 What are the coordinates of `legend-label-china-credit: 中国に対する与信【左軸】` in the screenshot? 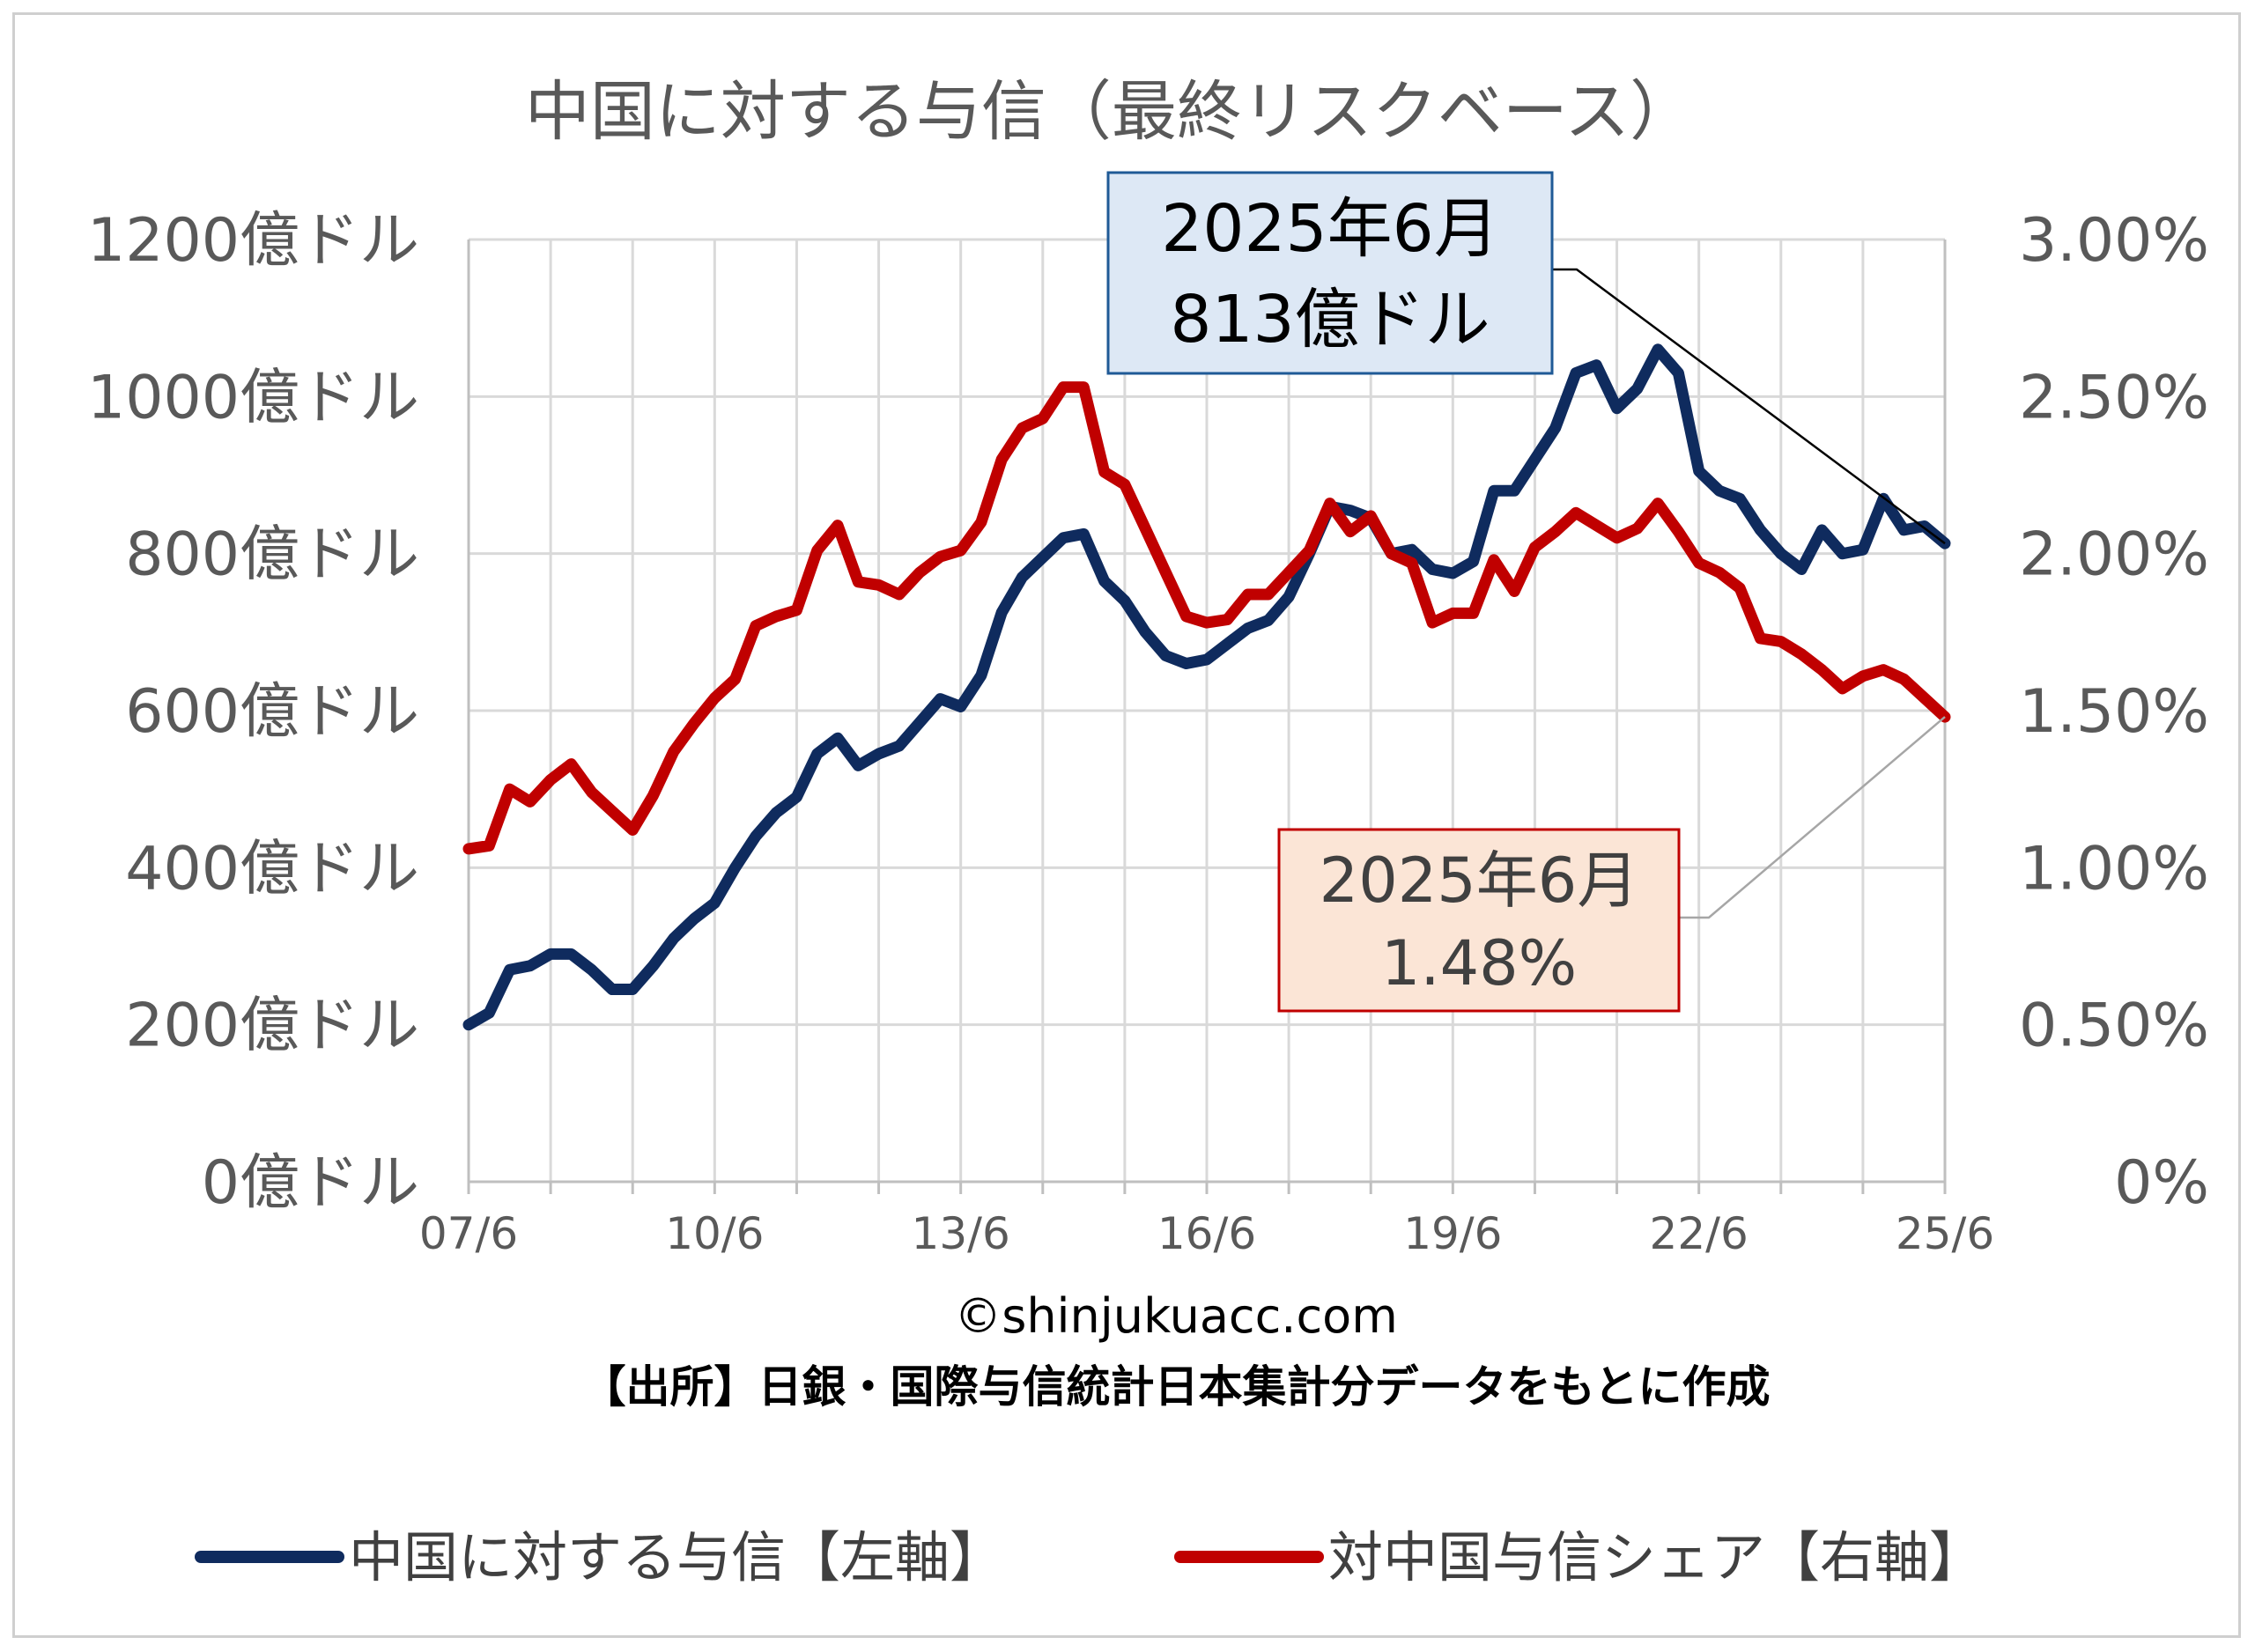 It's located at (676, 1557).